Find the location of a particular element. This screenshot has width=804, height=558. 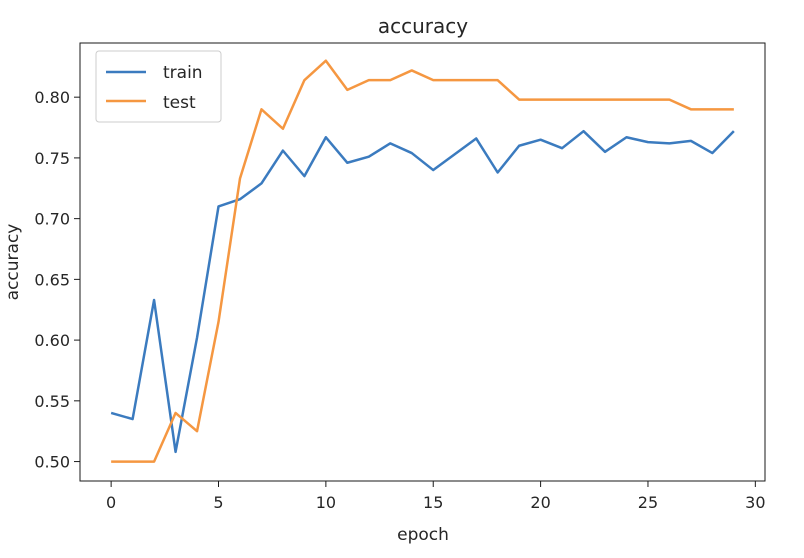

x-tick-label: 15 is located at coordinates (433, 502).